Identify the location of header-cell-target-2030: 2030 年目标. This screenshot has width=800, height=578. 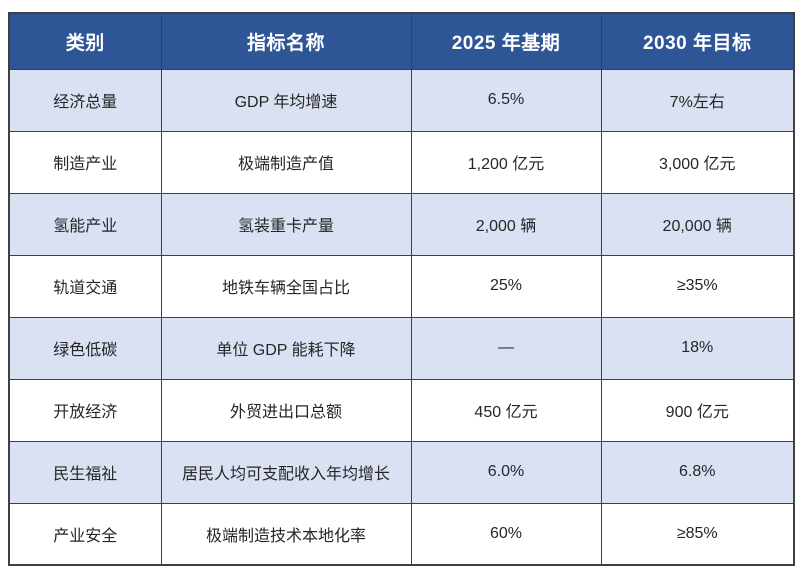
(697, 41).